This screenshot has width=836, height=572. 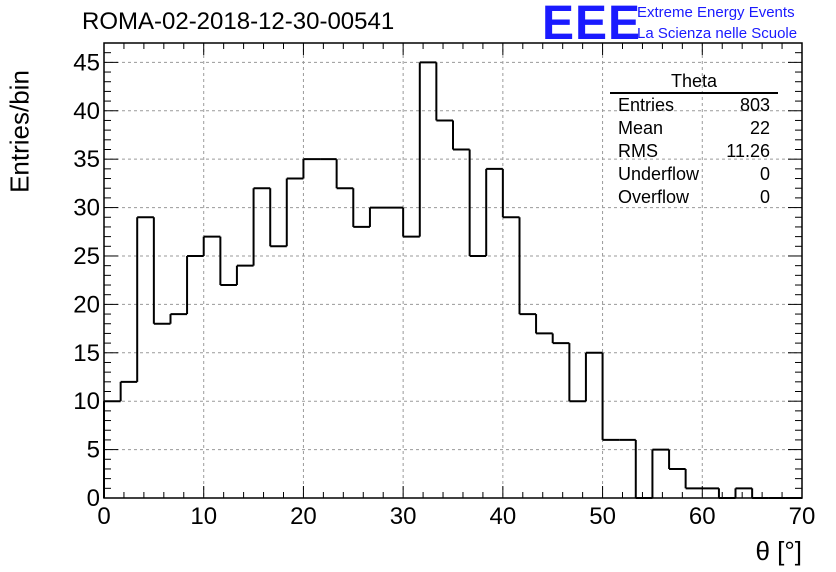 What do you see at coordinates (716, 12) in the screenshot?
I see `logo-line-1: Extreme Energy Events` at bounding box center [716, 12].